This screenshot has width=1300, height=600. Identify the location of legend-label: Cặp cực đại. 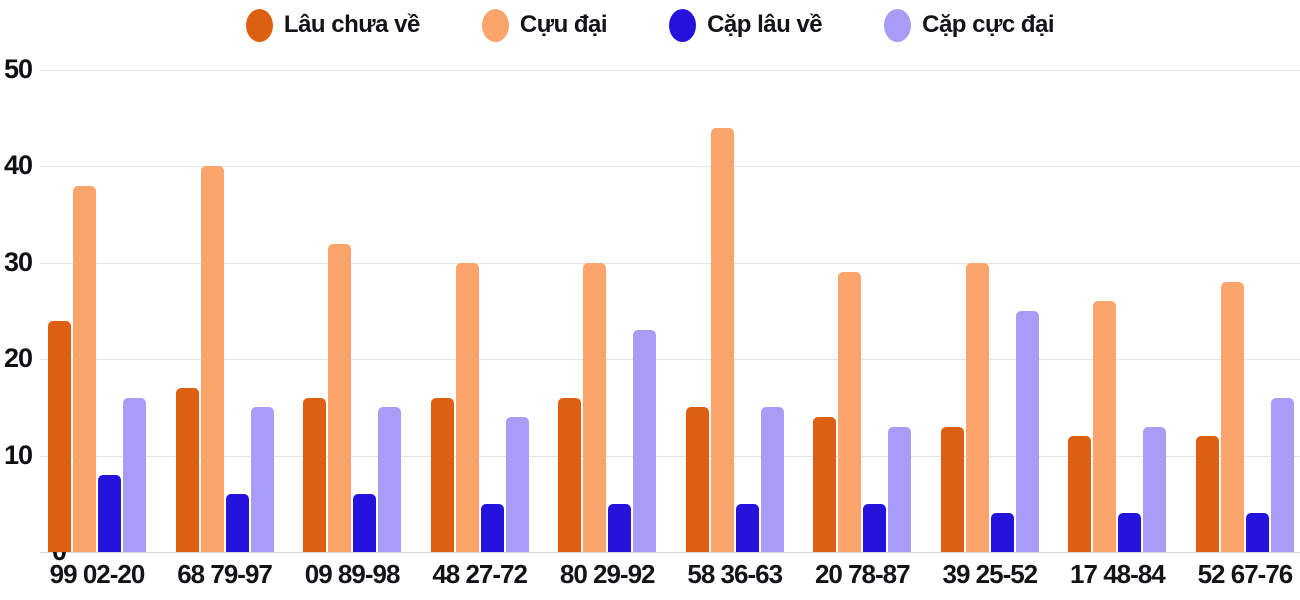
(988, 24).